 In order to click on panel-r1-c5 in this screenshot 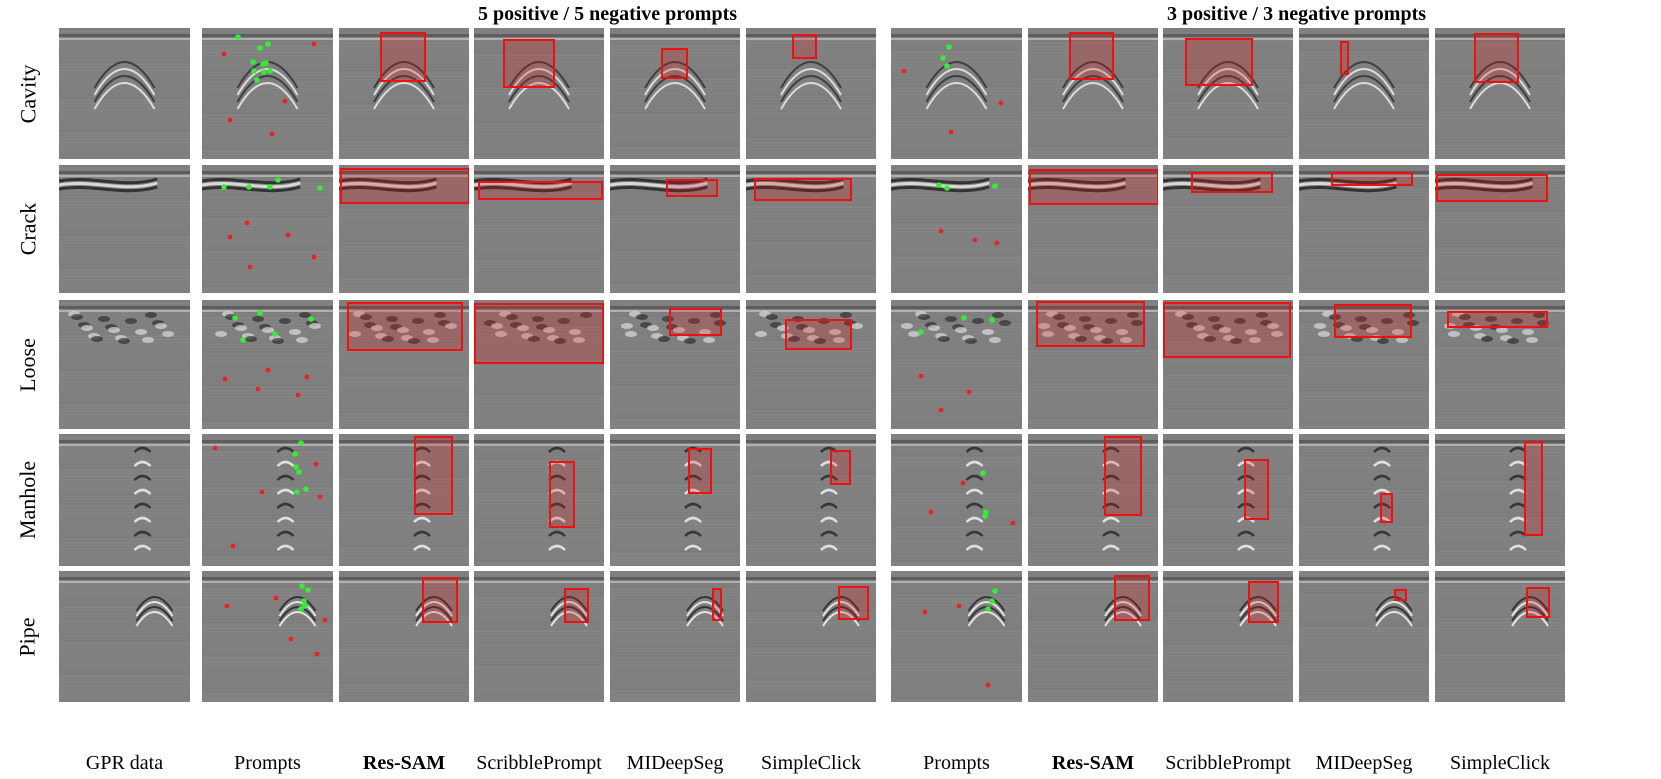, I will do `click(675, 93)`.